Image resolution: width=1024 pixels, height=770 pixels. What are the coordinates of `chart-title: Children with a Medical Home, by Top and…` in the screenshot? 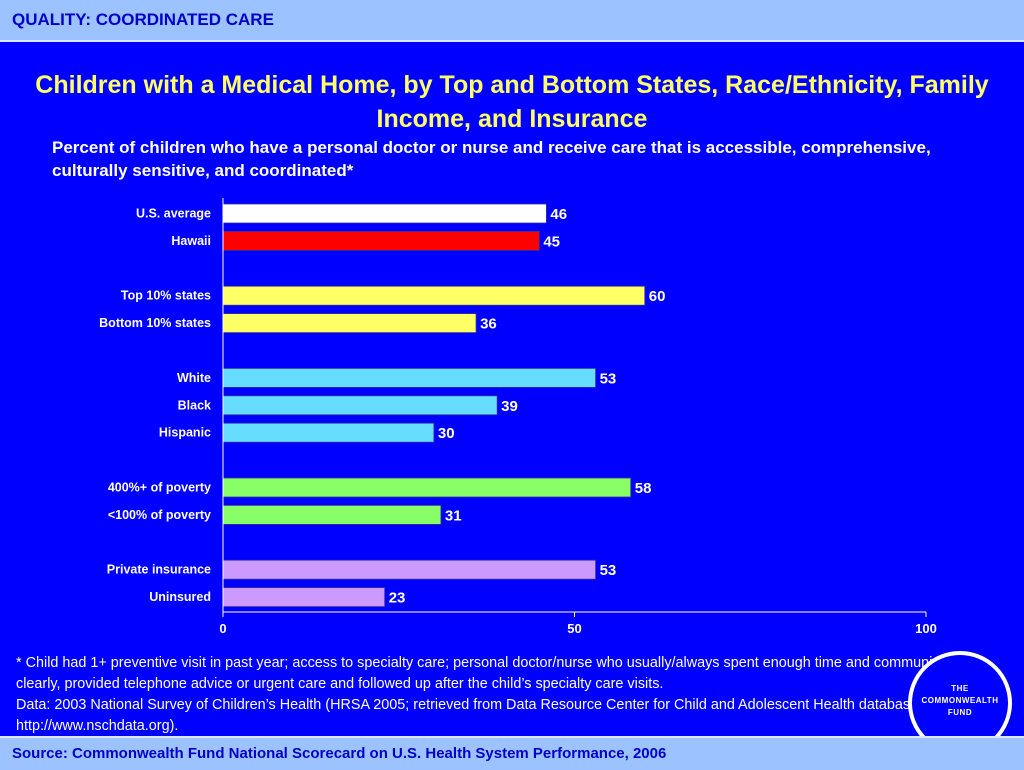 It's located at (512, 102).